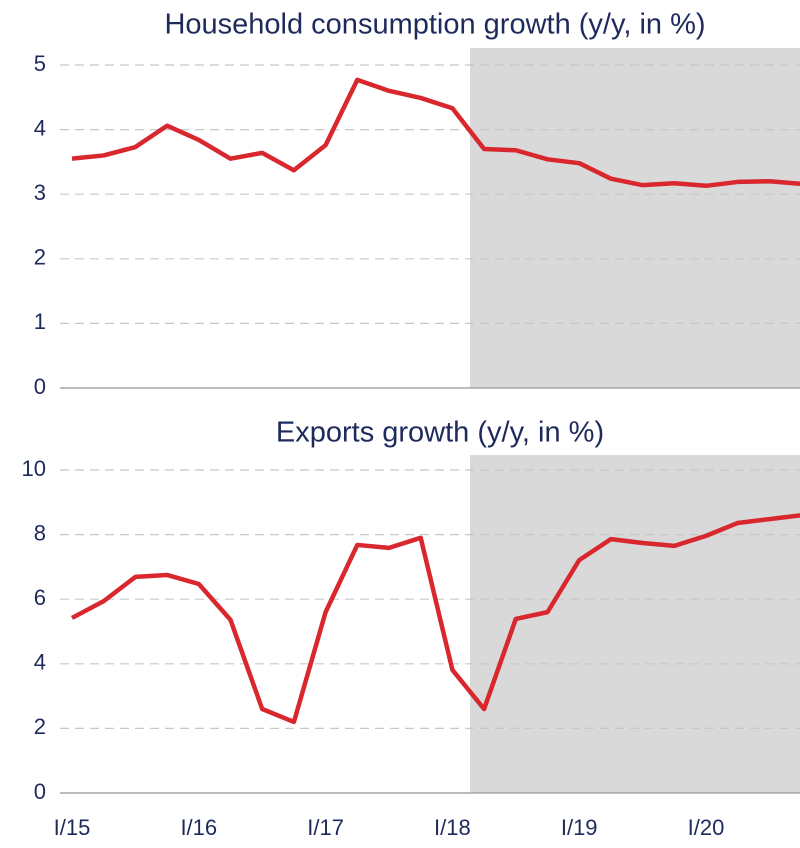 The width and height of the screenshot is (800, 848). I want to click on x-tick-label: I/19, so click(579, 827).